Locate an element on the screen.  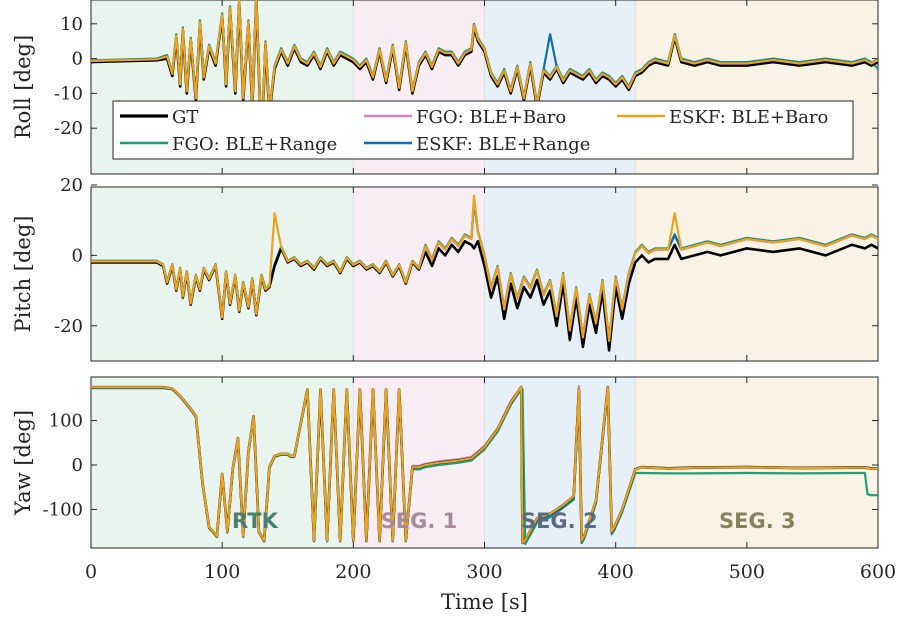
legend-box is located at coordinates (483, 130).